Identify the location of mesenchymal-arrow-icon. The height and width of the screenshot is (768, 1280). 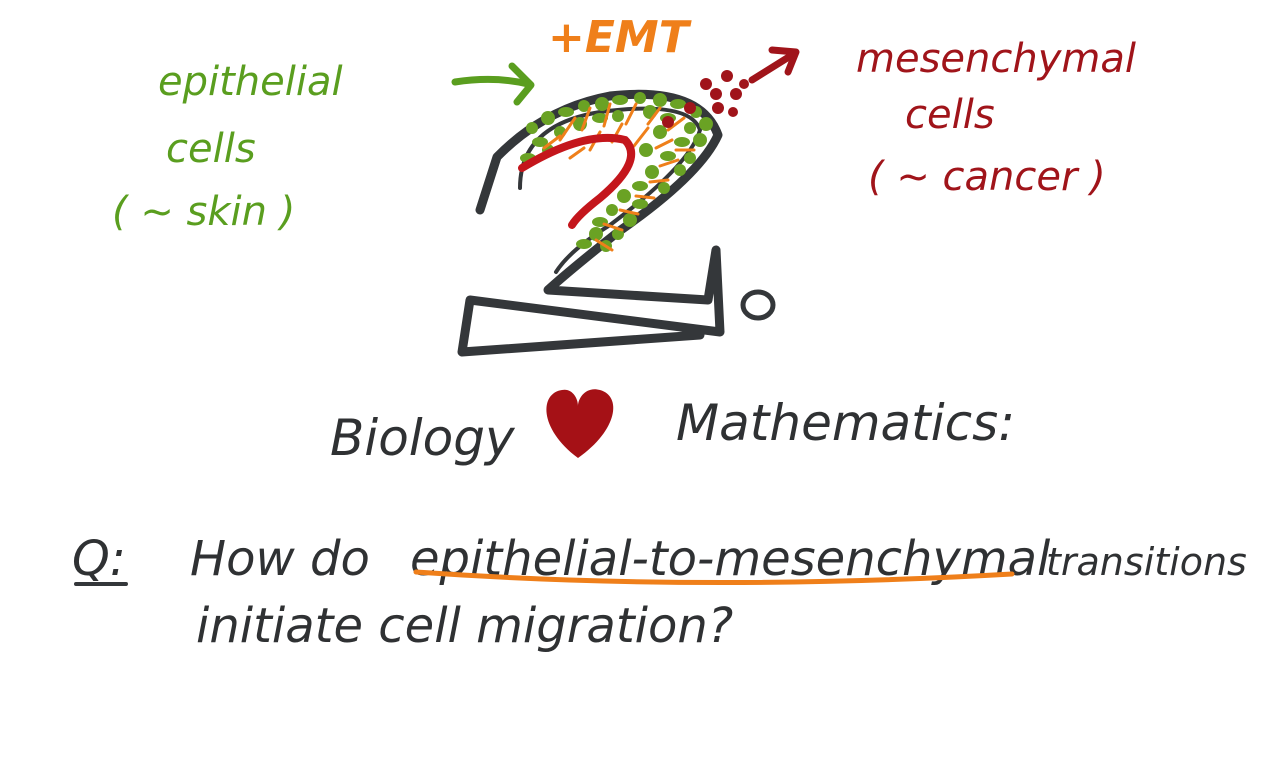
(774, 65).